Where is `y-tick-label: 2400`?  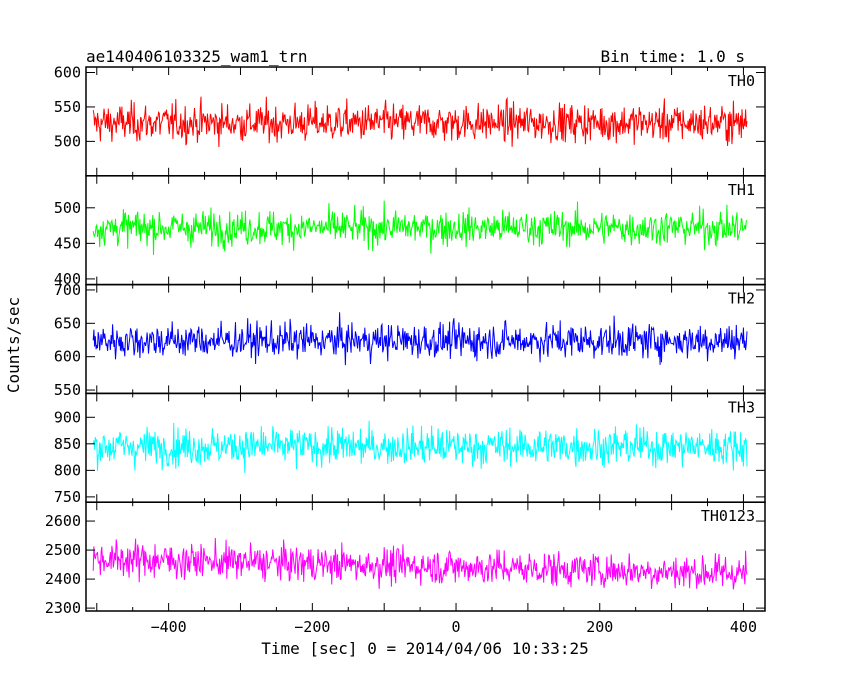 y-tick-label: 2400 is located at coordinates (63, 579).